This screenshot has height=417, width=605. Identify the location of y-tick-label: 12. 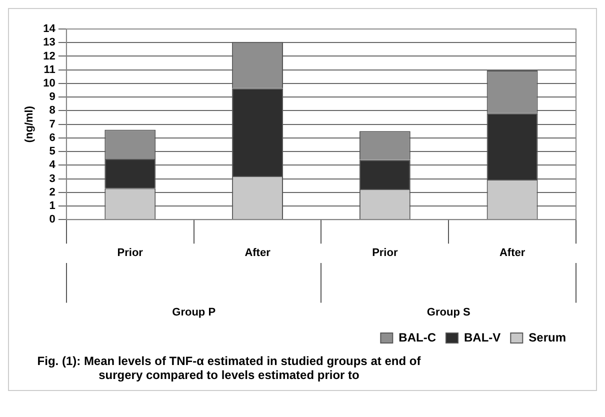
(49, 56).